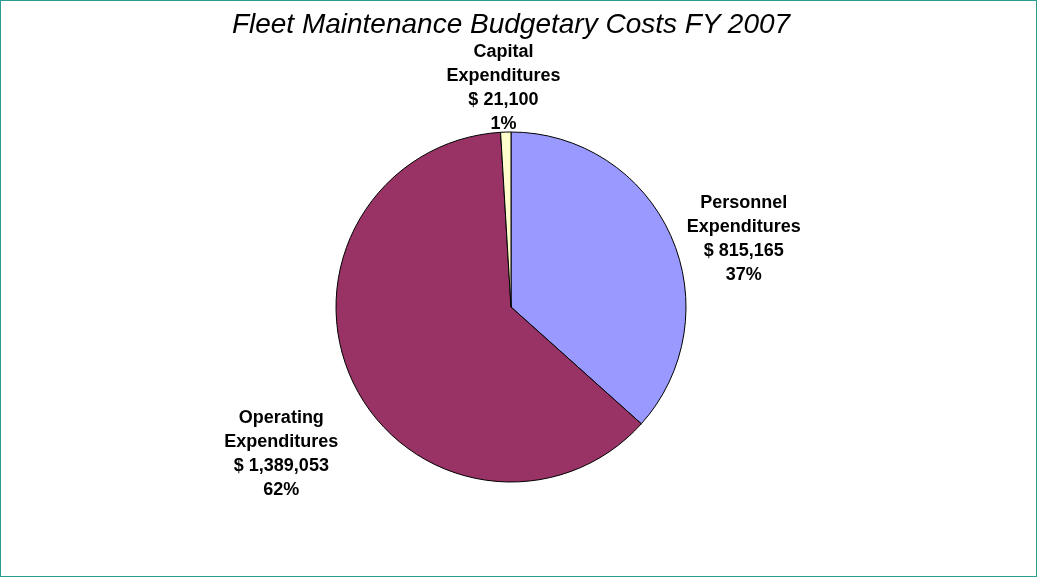 This screenshot has height=579, width=1039. What do you see at coordinates (281, 428) in the screenshot?
I see `slice-label: Operating Expenditures` at bounding box center [281, 428].